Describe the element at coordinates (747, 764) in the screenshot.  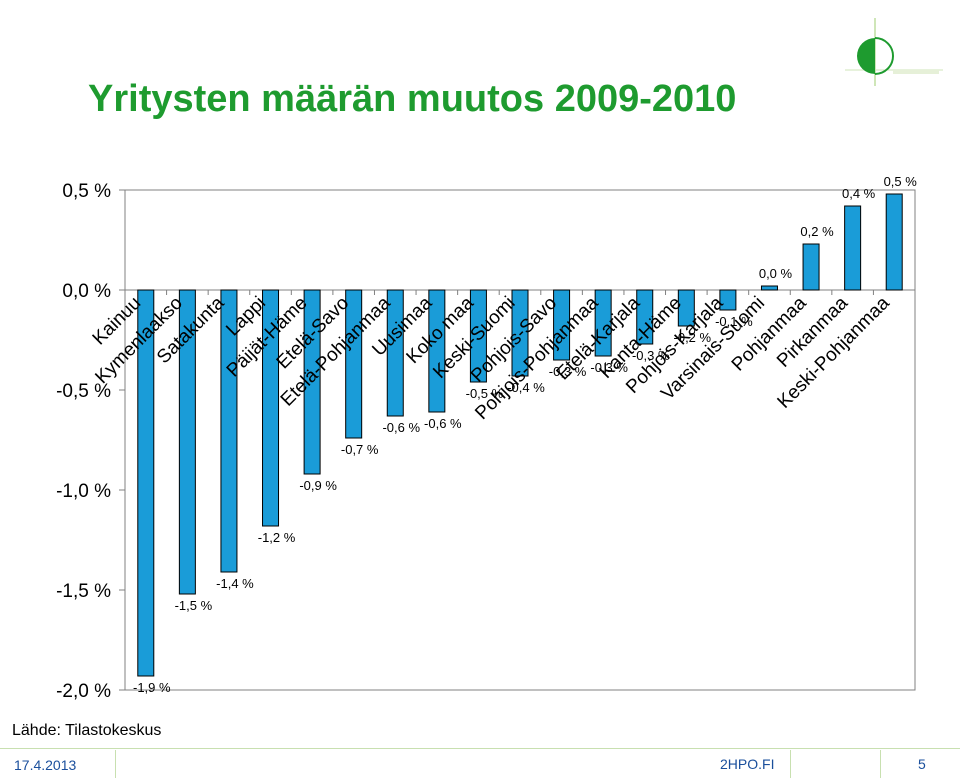
I see `footer-site: 2HPO.FI` at that location.